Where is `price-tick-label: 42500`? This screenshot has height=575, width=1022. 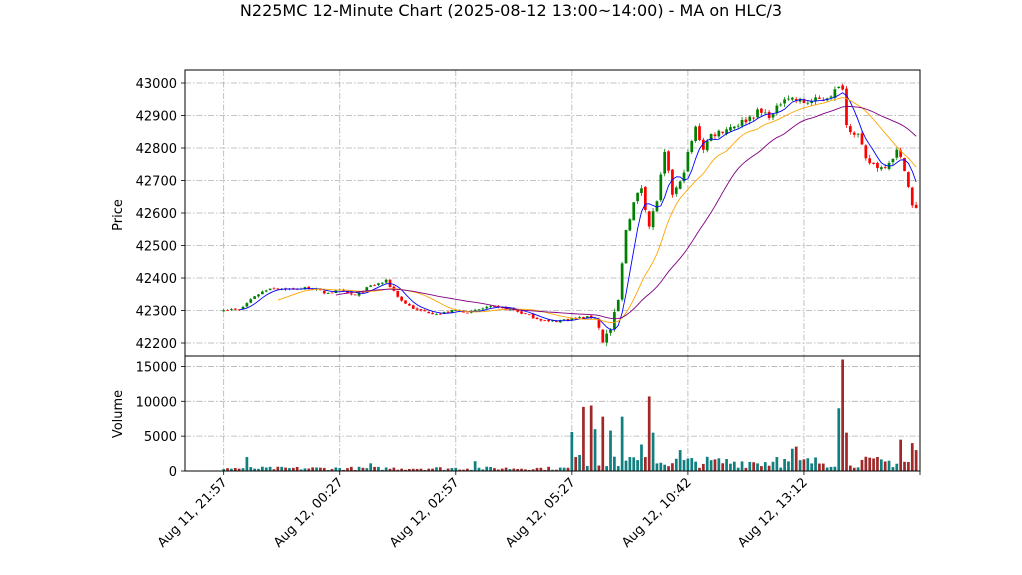 price-tick-label: 42500 is located at coordinates (156, 247).